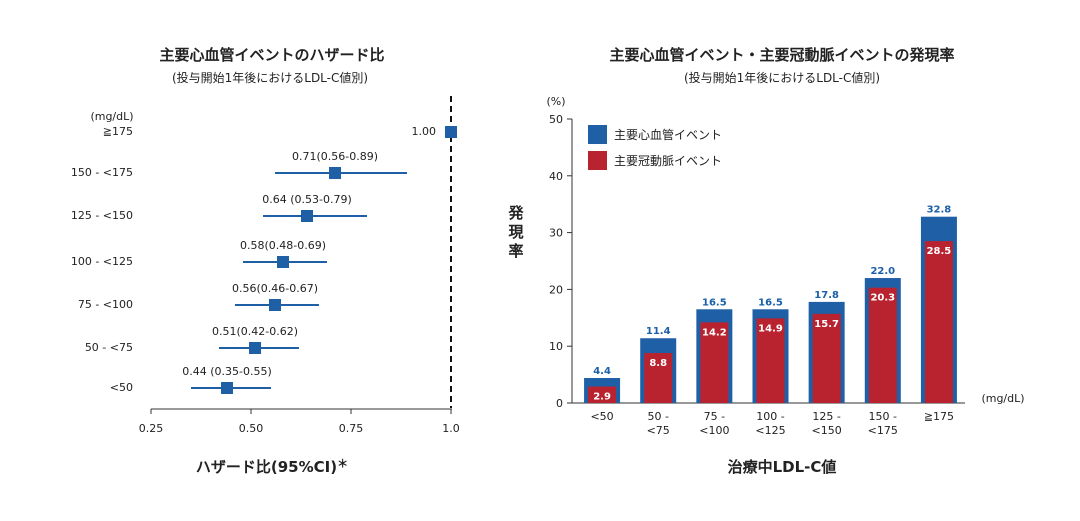  I want to click on forest-x-tick-label: 0.75, so click(351, 428).